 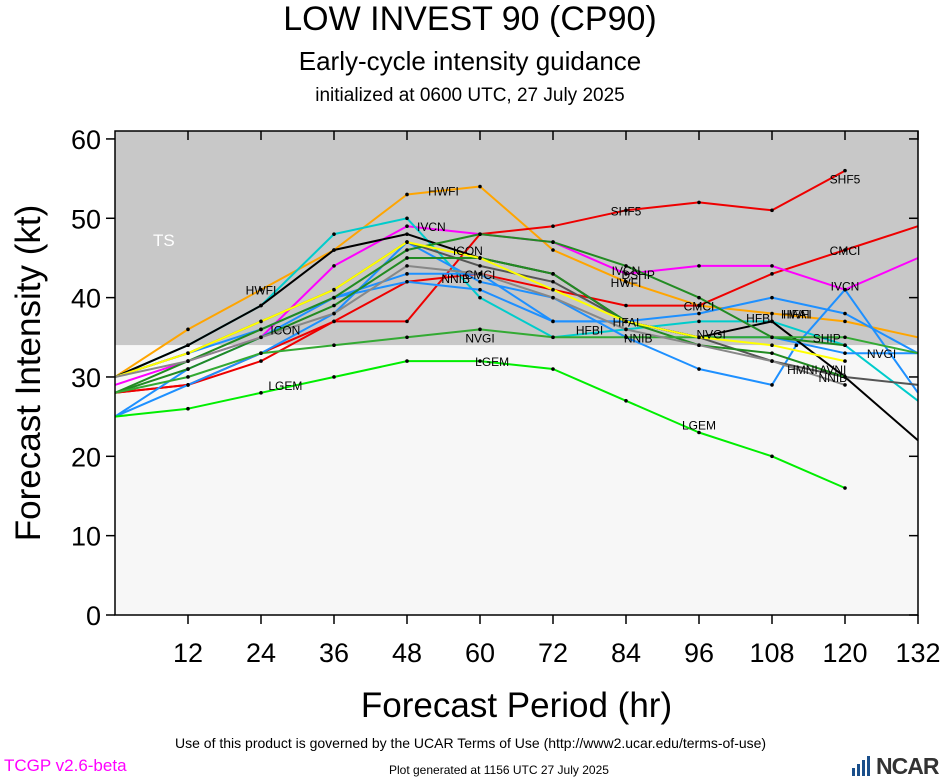 I want to click on series-label-shf5: SHF5, so click(x=845, y=180).